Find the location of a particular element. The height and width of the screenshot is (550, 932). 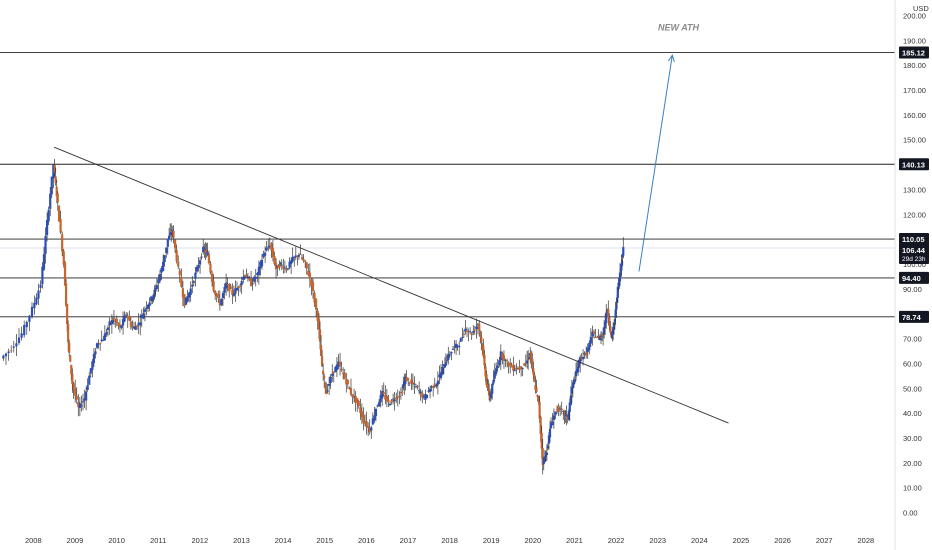

x-tick-label: 2009 is located at coordinates (75, 540).